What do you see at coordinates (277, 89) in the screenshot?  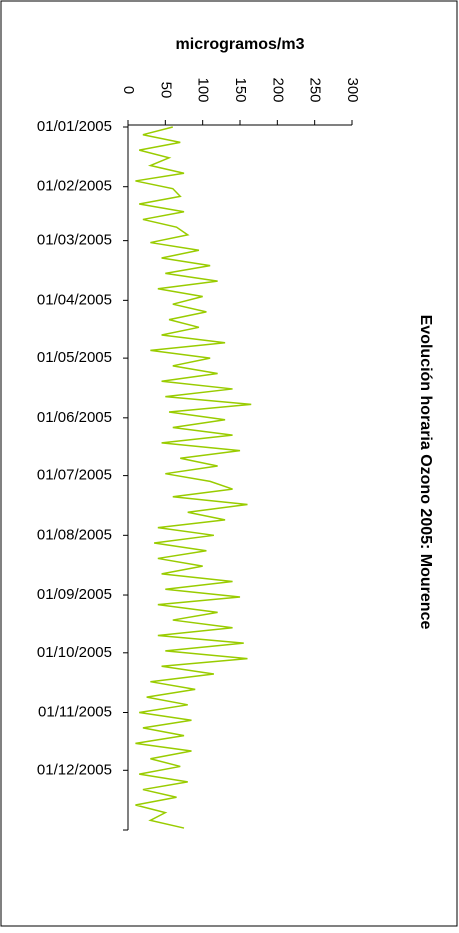 I see `y-tick-label: 200` at bounding box center [277, 89].